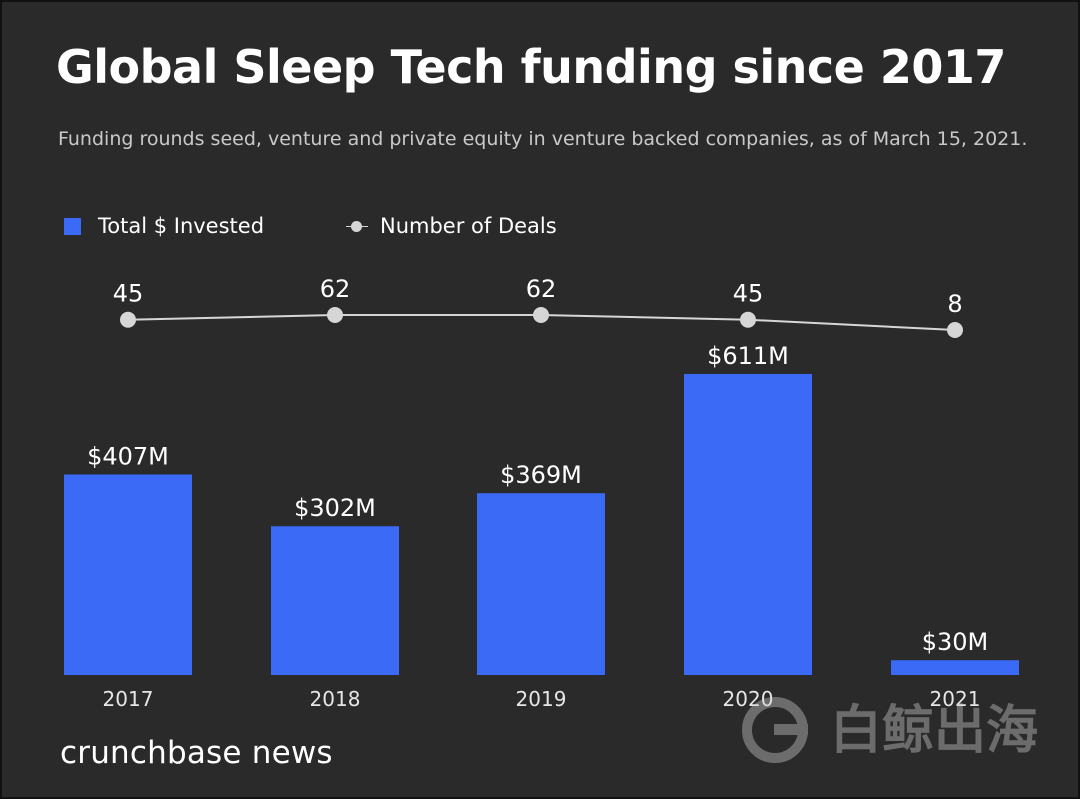 This screenshot has width=1080, height=799. Describe the element at coordinates (128, 699) in the screenshot. I see `x-tick-label: 2017` at that location.